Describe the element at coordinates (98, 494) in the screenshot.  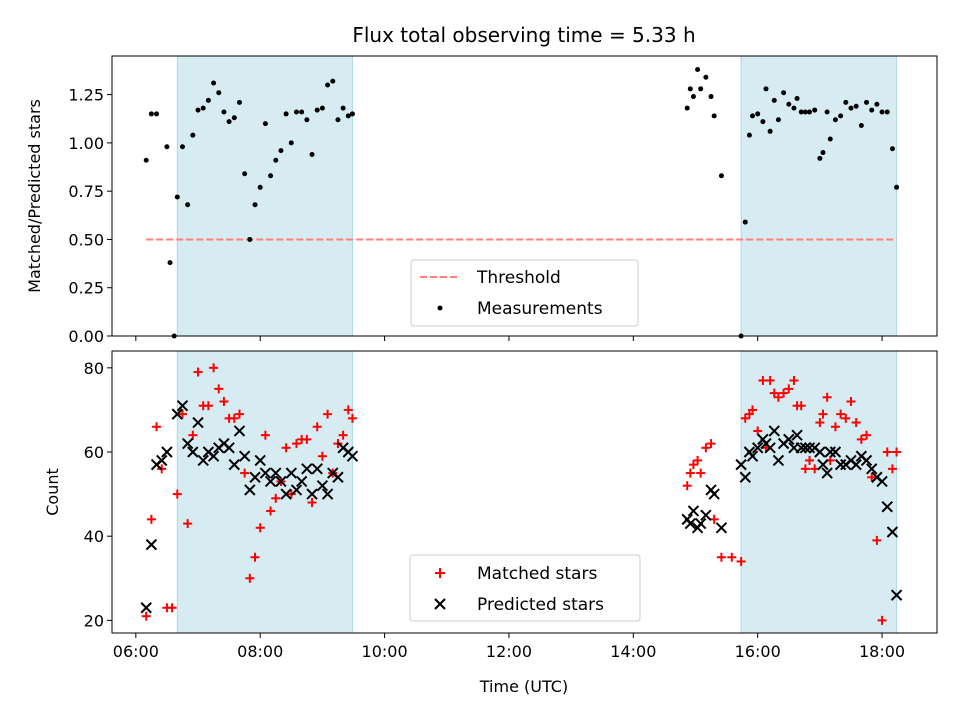
I see `count-y-axis: 20 40 60 80` at that location.